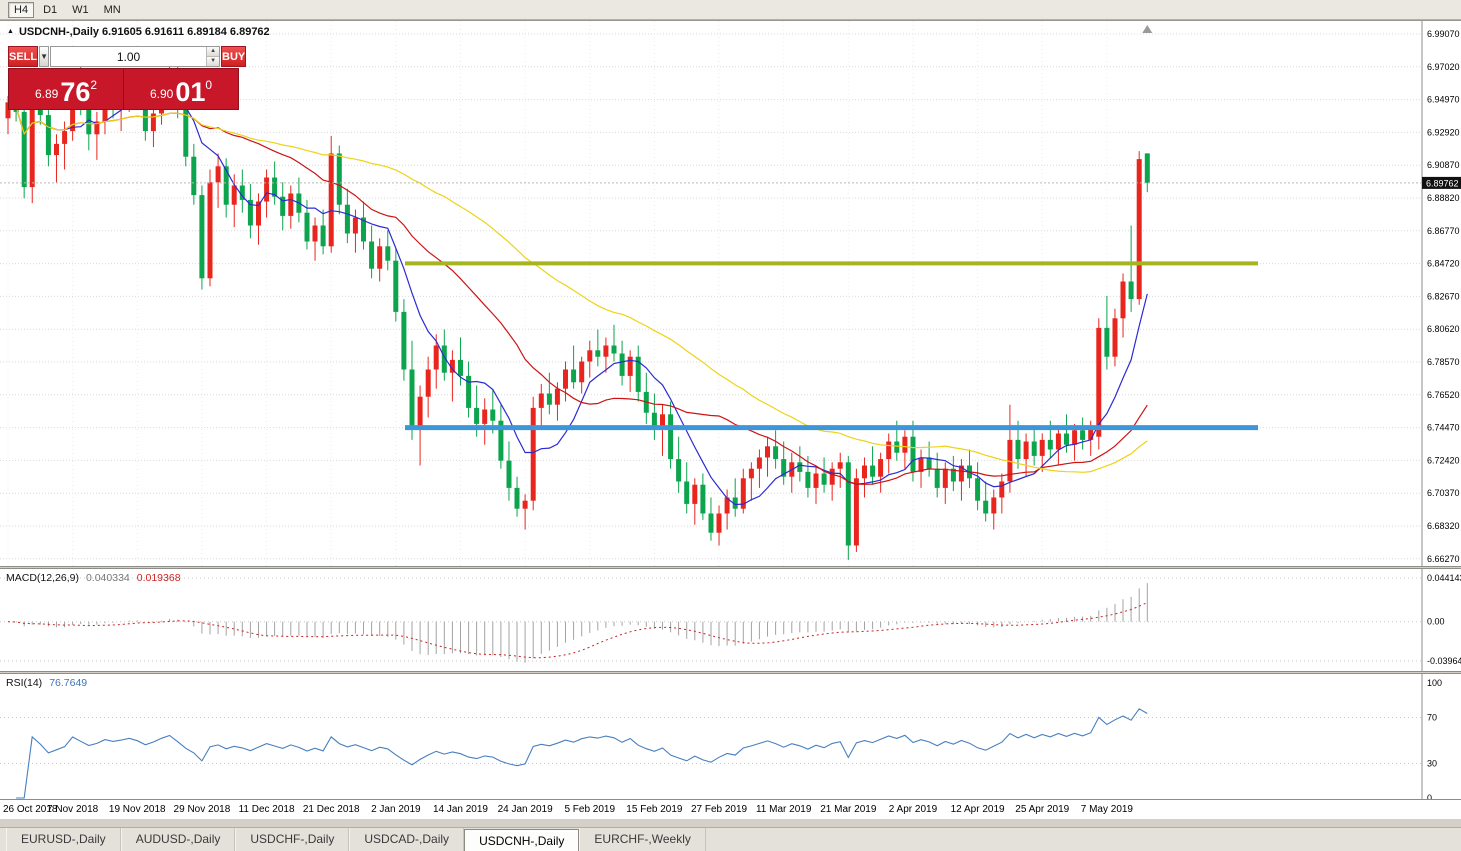 The height and width of the screenshot is (851, 1461). Describe the element at coordinates (107, 578) in the screenshot. I see `macd-main-value: 0.040334` at that location.